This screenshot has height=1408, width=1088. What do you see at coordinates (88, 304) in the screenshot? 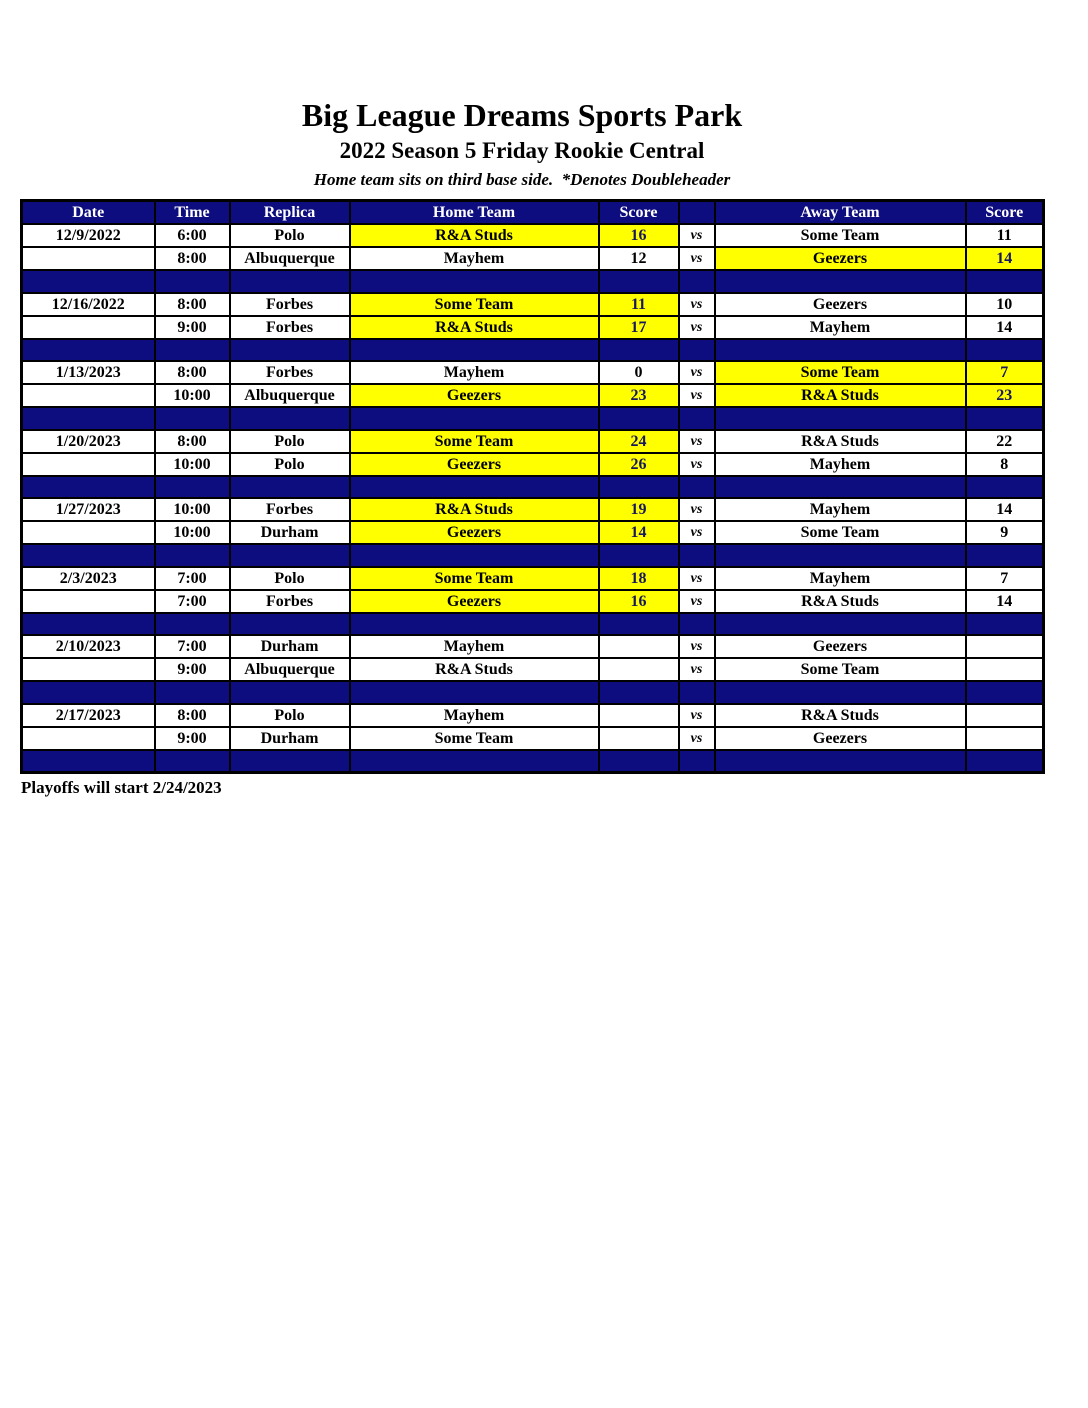
I see `date-cell: 12/16/2022` at bounding box center [88, 304].